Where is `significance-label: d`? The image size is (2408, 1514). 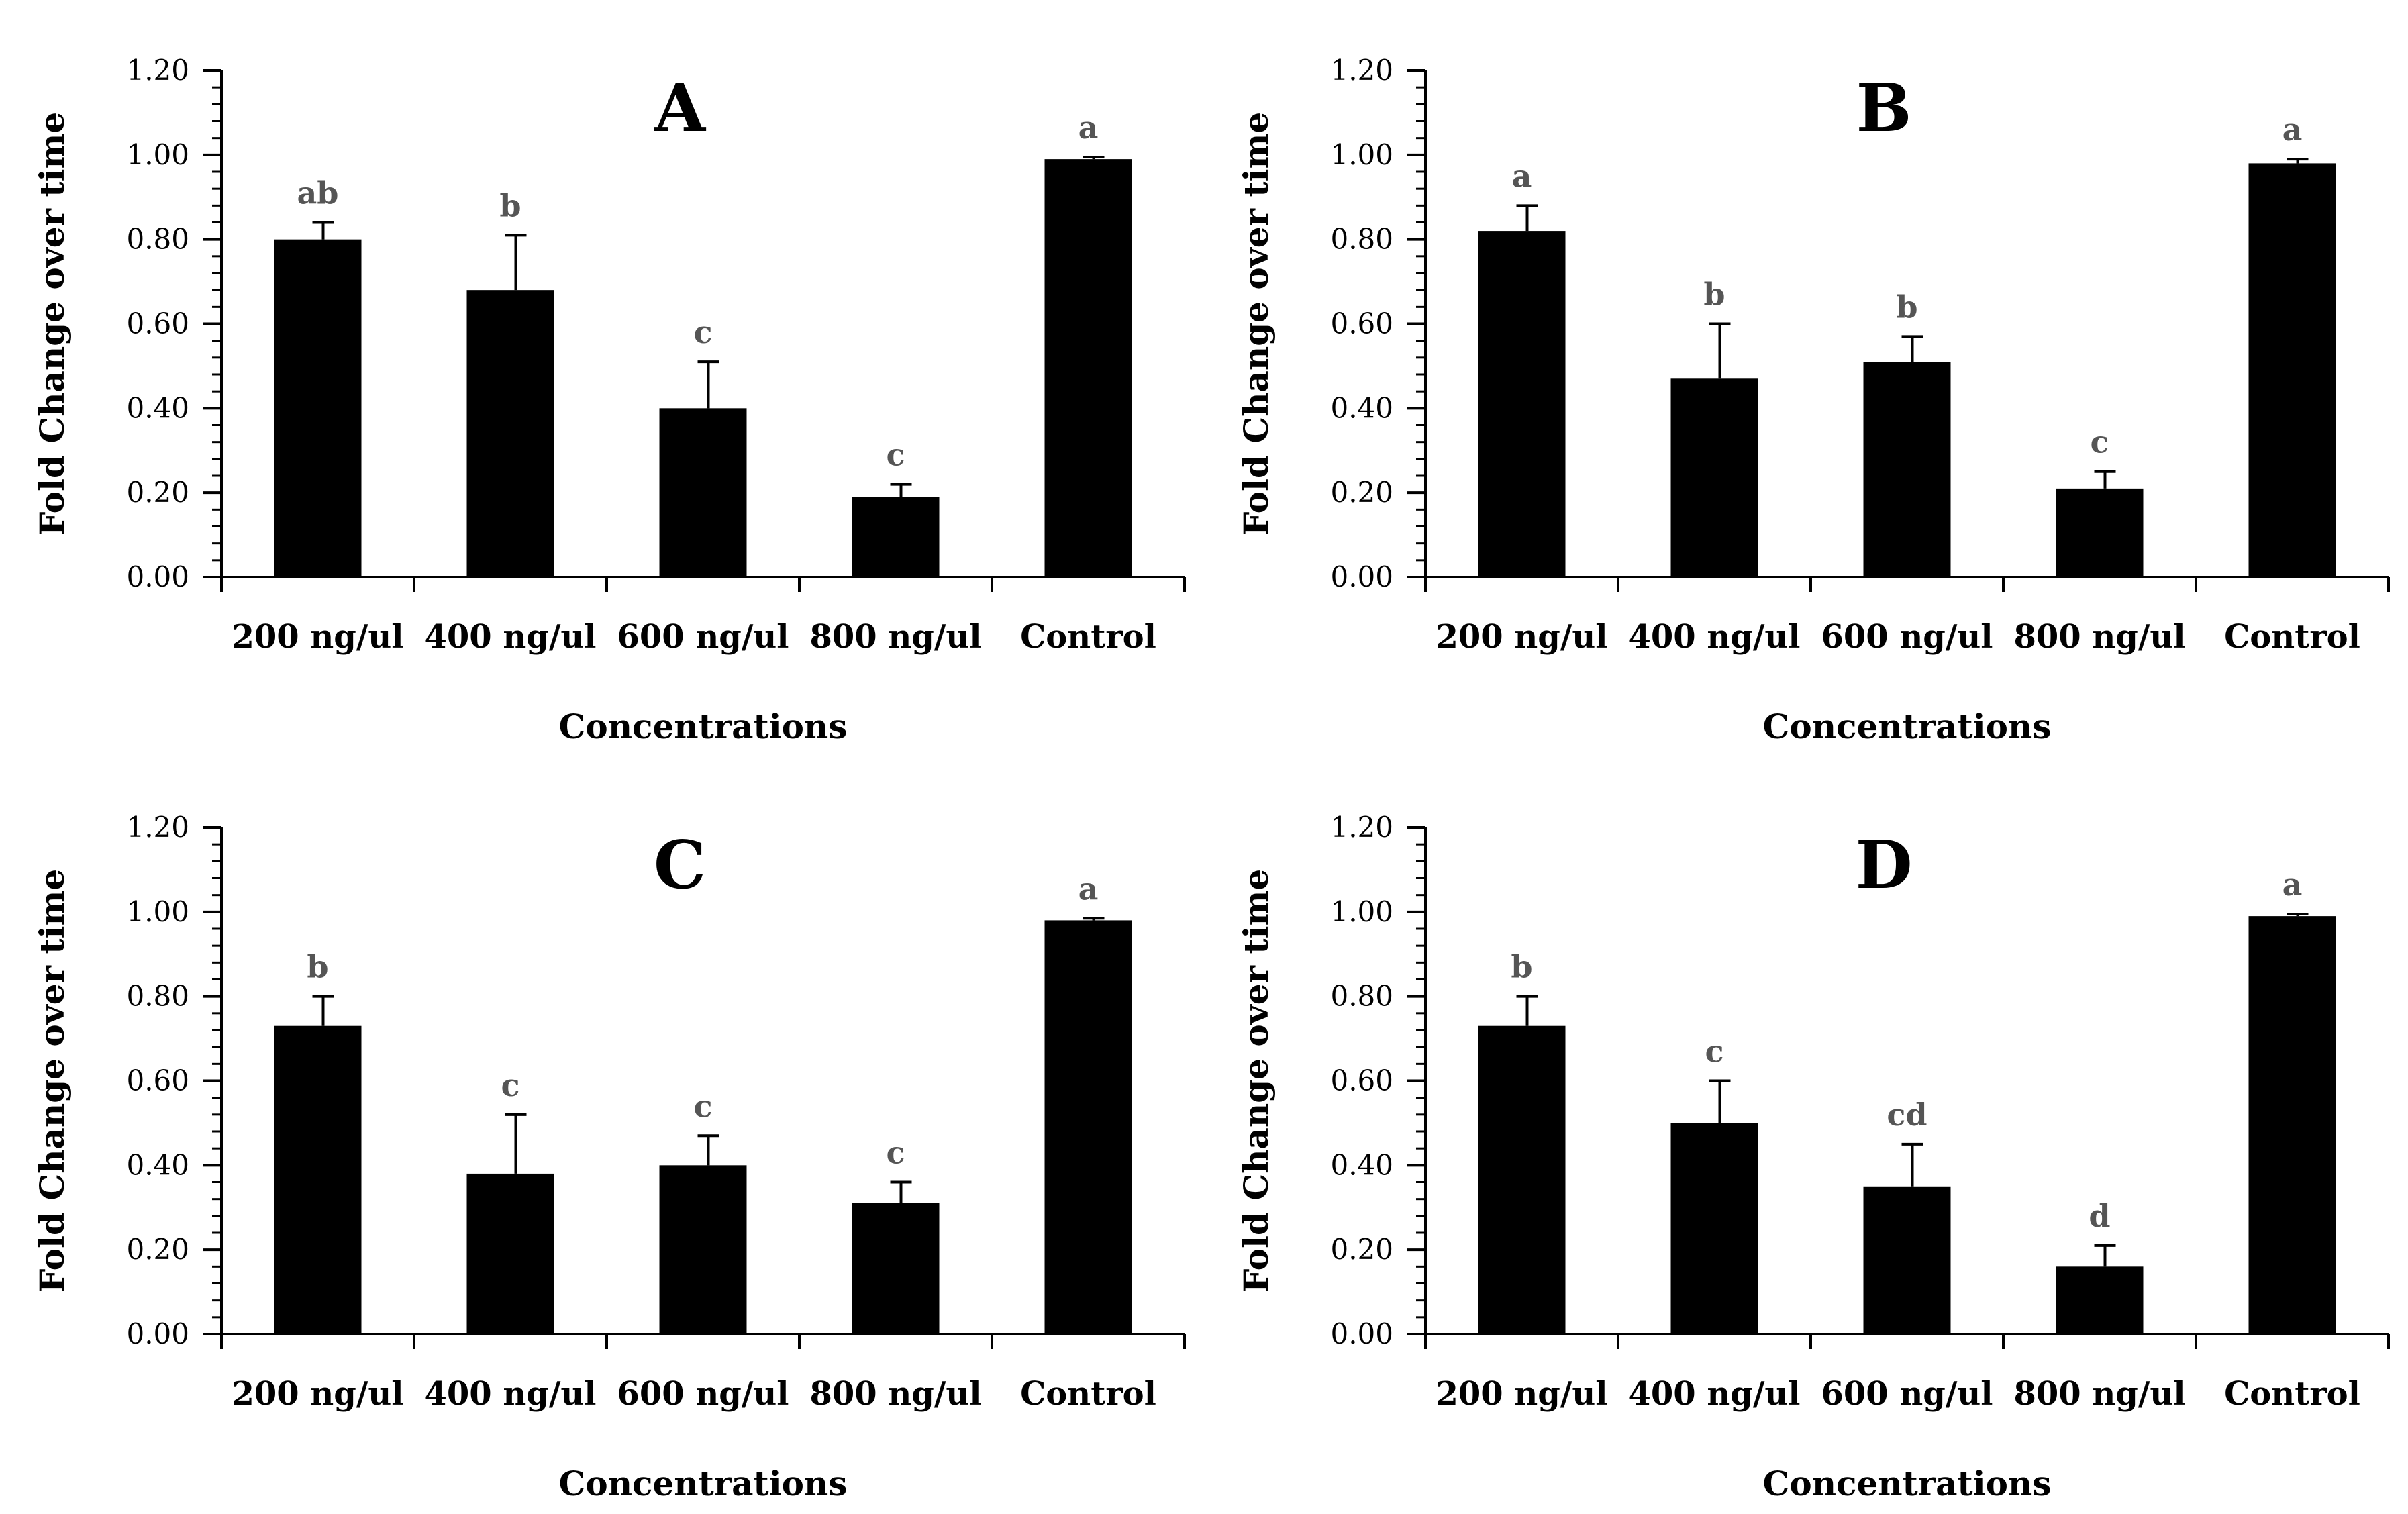
significance-label: d is located at coordinates (2099, 1216).